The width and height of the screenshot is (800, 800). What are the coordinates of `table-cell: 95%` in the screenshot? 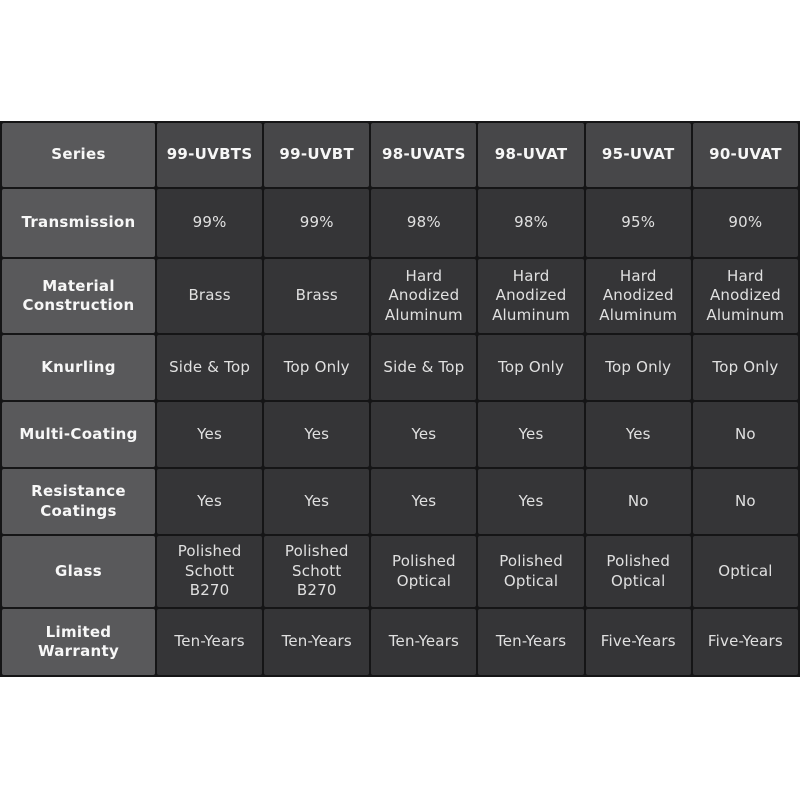 It's located at (638, 223).